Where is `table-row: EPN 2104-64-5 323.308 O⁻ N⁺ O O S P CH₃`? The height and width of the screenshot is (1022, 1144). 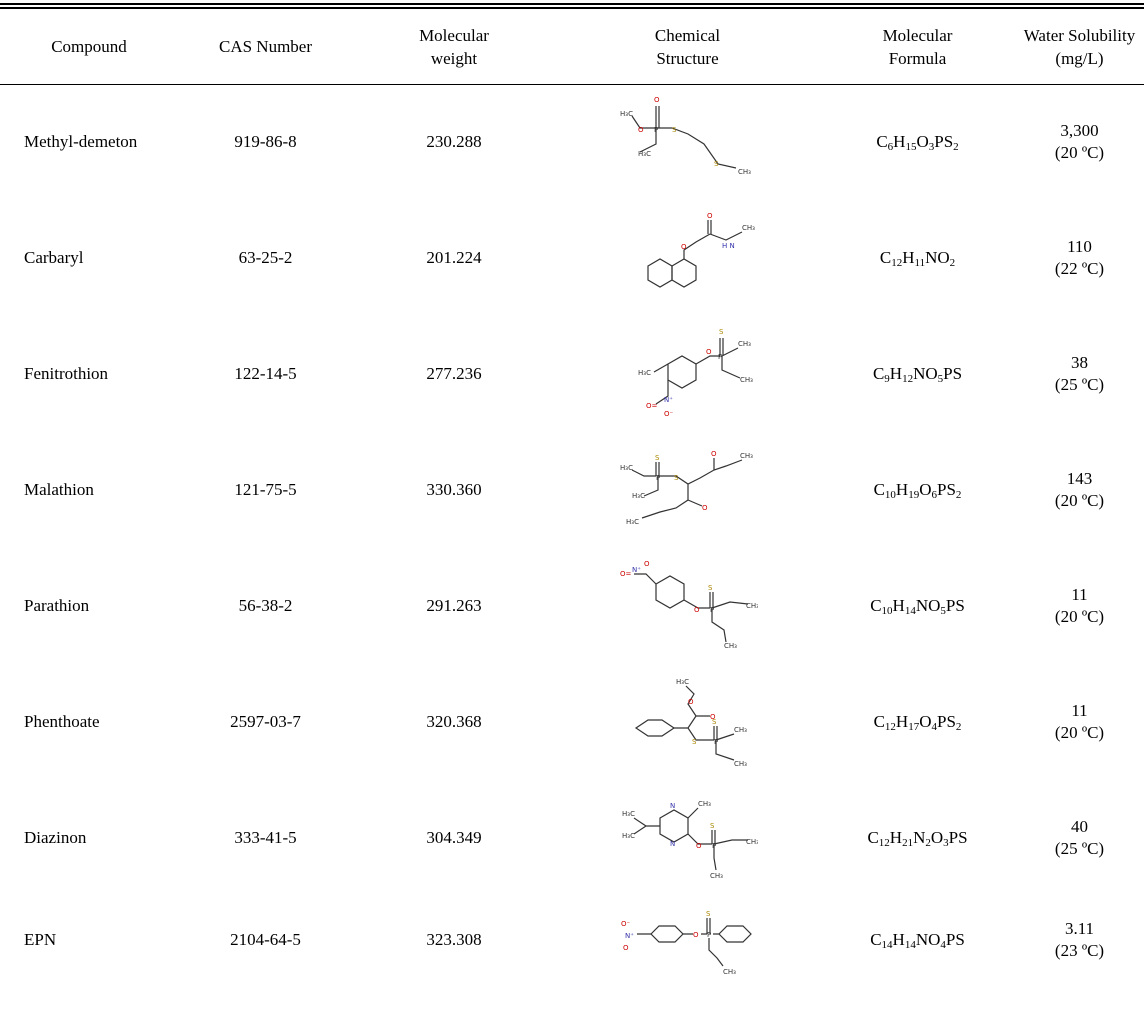 table-row: EPN 2104-64-5 323.308 O⁻ N⁺ O O S P CH₃ is located at coordinates (572, 940).